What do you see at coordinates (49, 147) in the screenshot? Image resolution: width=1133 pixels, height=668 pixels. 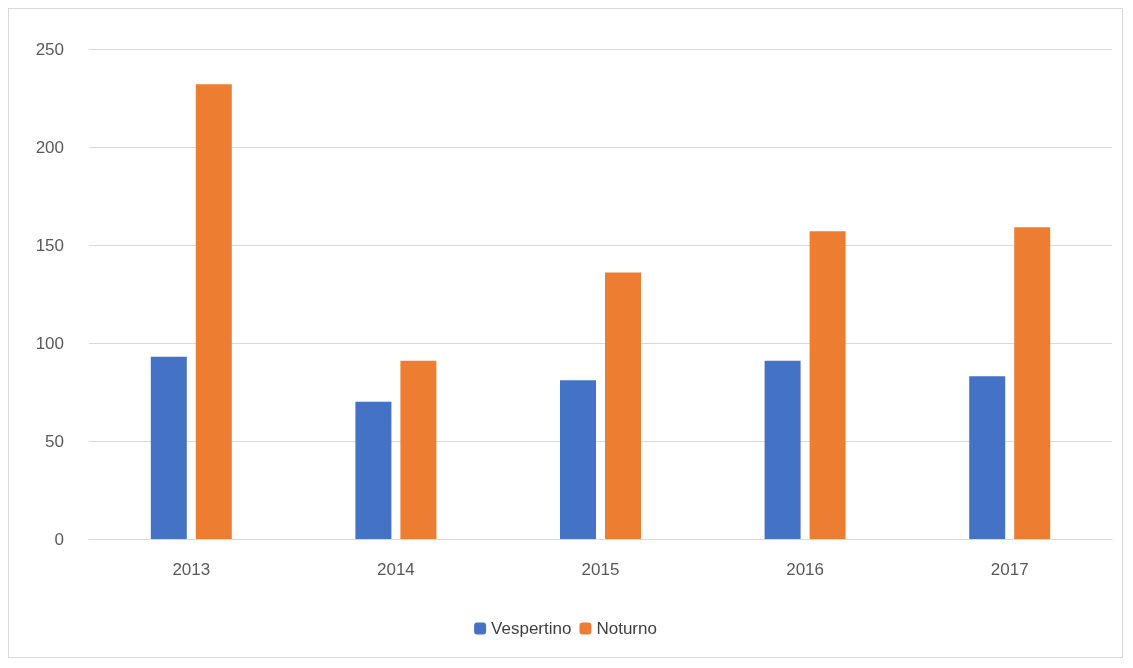 I see `y-tick-label: 200` at bounding box center [49, 147].